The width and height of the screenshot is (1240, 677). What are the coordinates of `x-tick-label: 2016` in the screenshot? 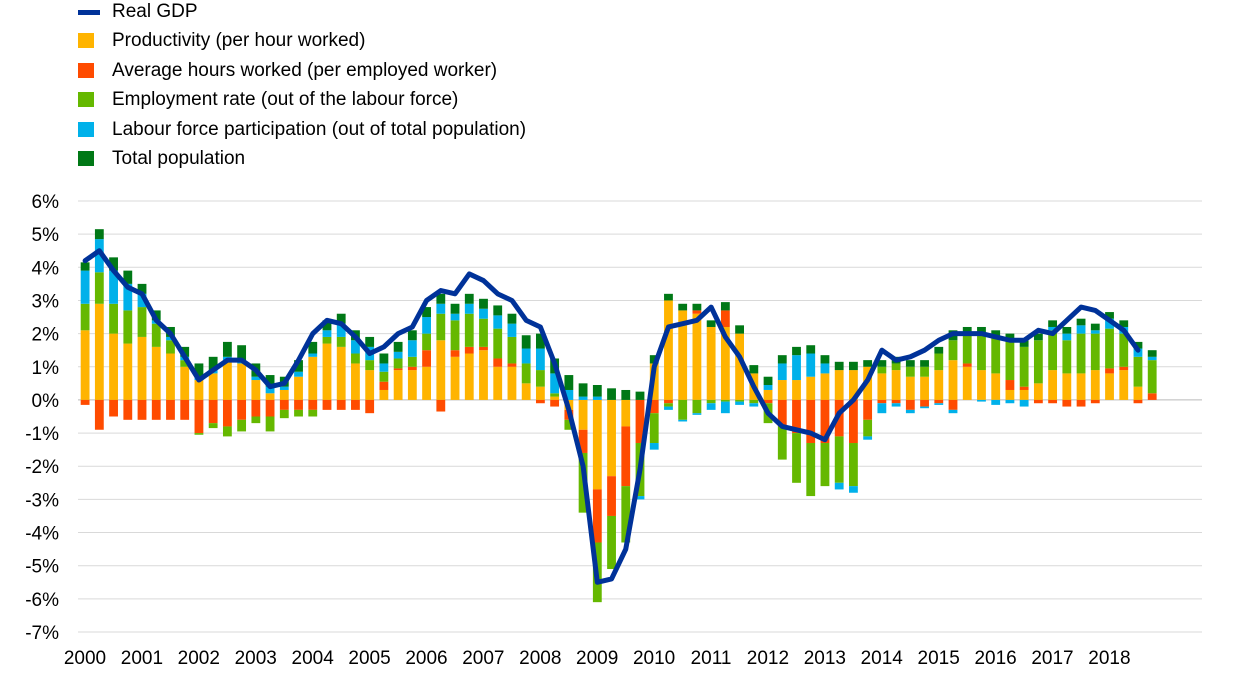 It's located at (995, 658).